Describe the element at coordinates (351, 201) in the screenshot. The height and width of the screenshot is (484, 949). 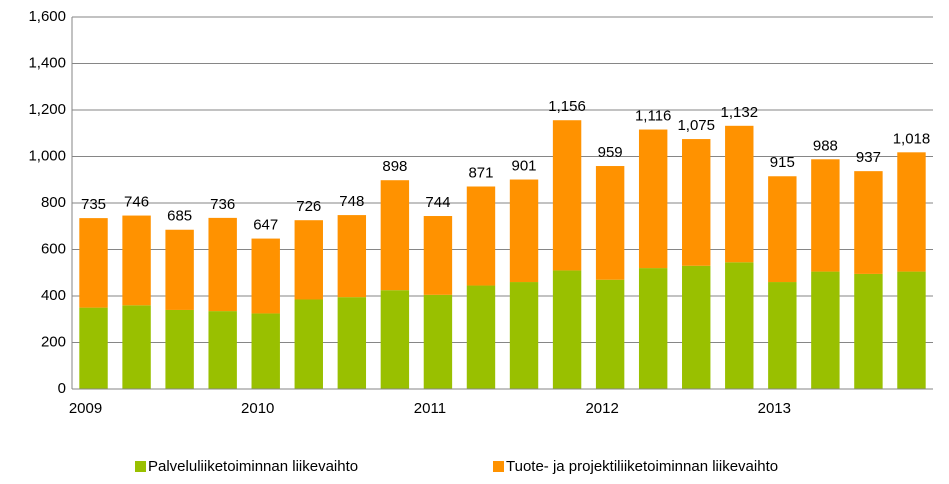
I see `total-label: 748` at that location.